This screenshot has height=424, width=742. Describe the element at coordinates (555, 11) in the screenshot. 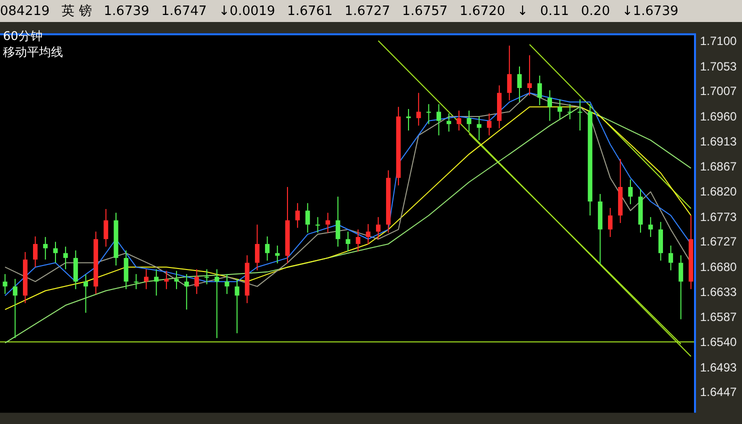

I see `text: 0.11` at that location.